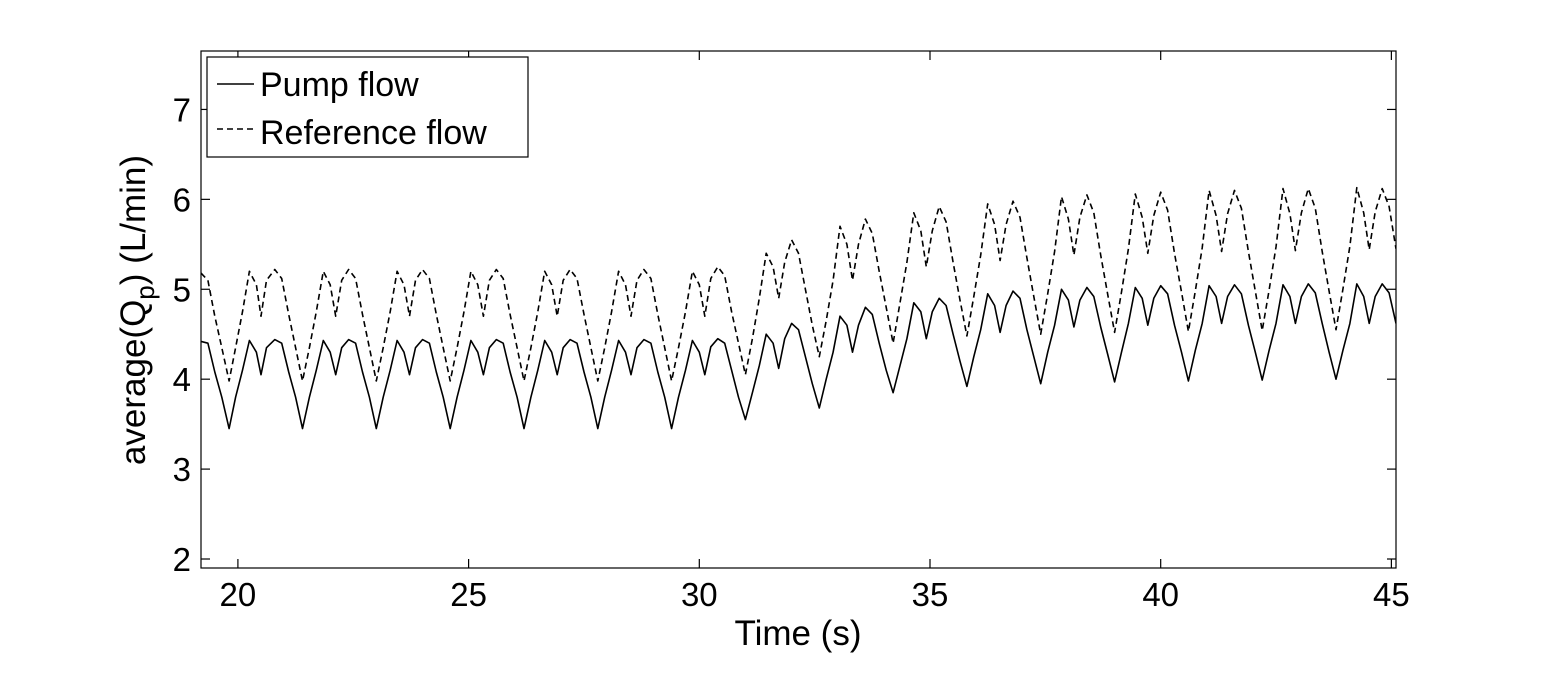 The image size is (1542, 673). I want to click on y-tick-label-2: 2, so click(182, 559).